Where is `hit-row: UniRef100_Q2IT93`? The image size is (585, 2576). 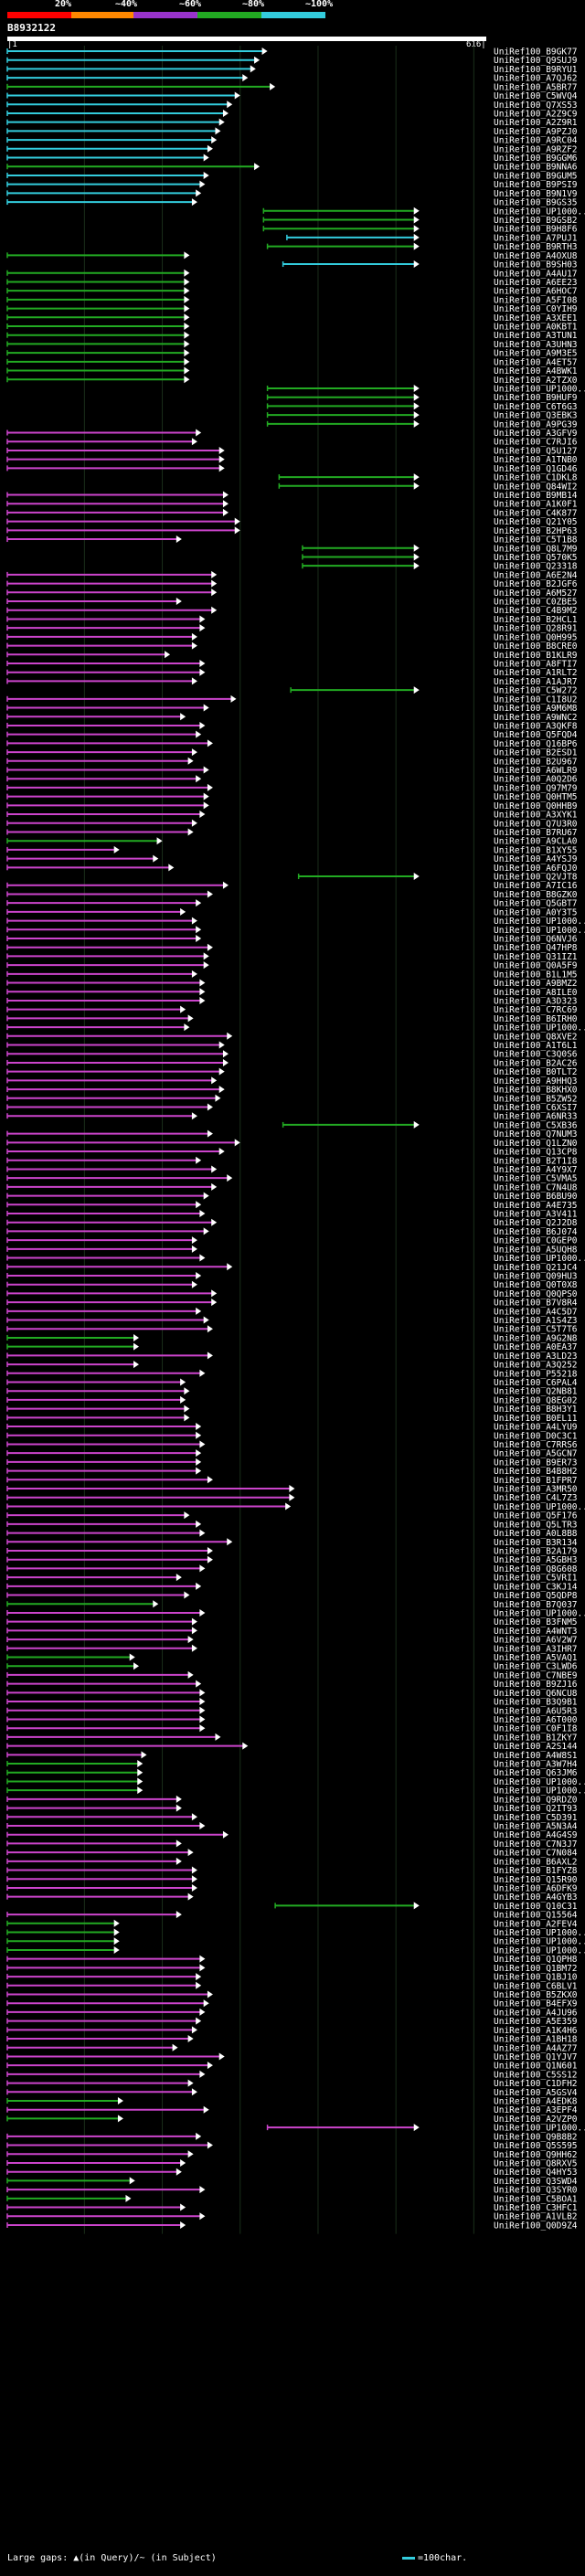
hit-row: UniRef100_Q2IT93 is located at coordinates (292, 1809).